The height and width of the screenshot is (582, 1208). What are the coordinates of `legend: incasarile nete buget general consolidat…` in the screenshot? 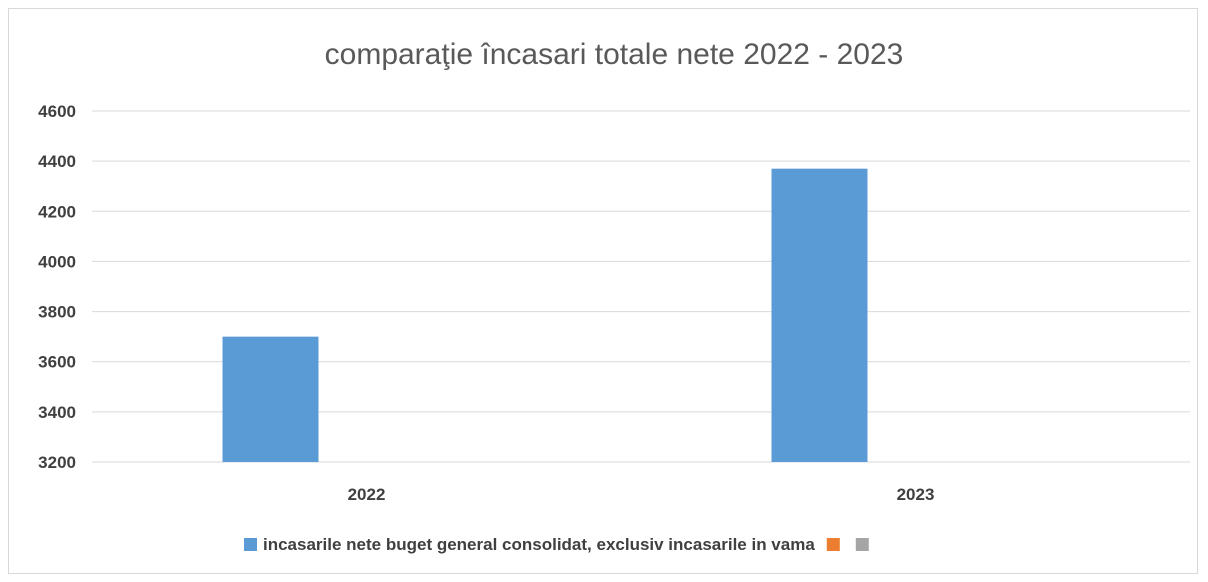 It's located at (556, 544).